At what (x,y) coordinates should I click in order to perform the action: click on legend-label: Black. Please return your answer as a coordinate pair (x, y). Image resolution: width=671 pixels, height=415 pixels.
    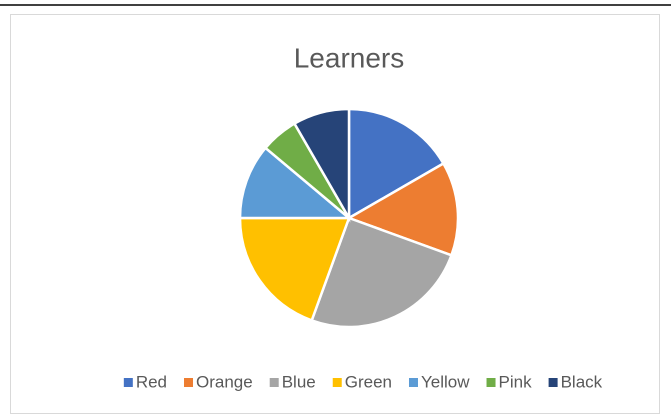
    Looking at the image, I should click on (582, 381).